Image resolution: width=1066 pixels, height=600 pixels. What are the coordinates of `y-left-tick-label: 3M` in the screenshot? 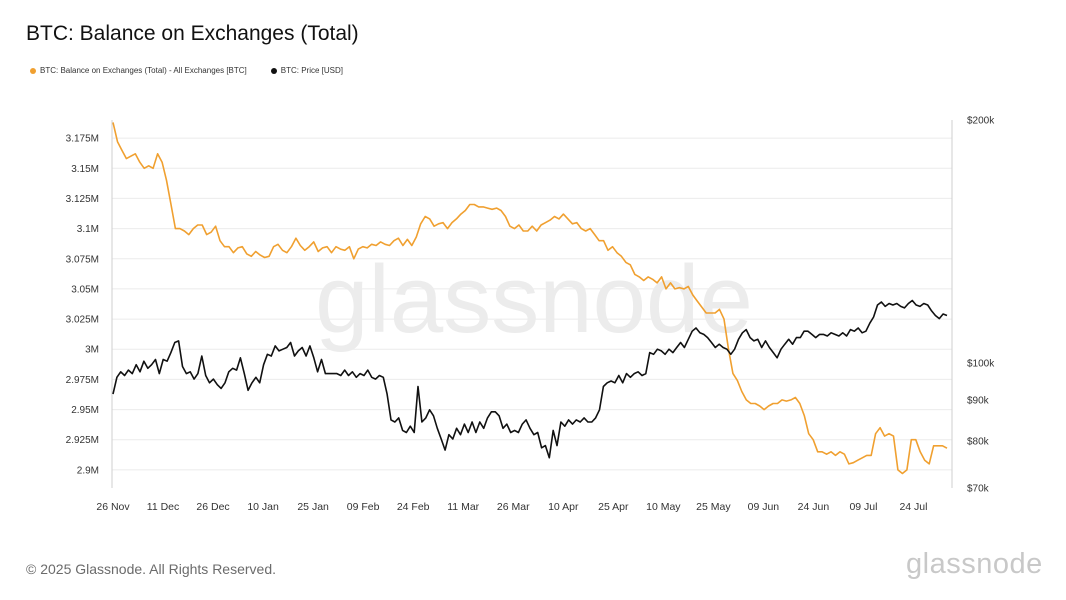 It's located at (92, 350).